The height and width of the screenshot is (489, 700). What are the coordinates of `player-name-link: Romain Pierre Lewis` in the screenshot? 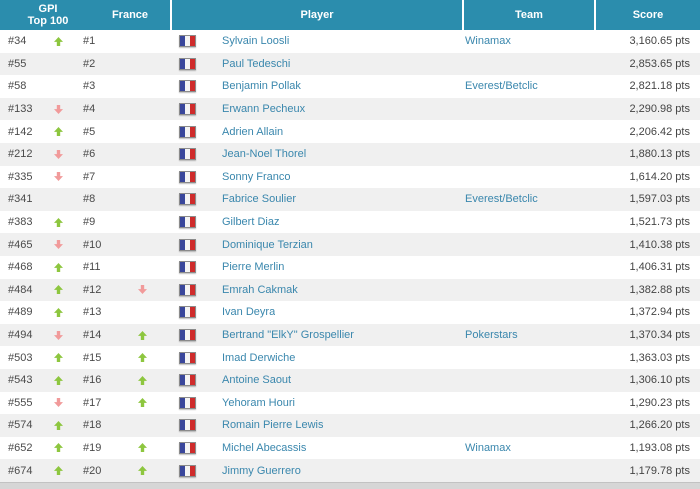 It's located at (273, 425).